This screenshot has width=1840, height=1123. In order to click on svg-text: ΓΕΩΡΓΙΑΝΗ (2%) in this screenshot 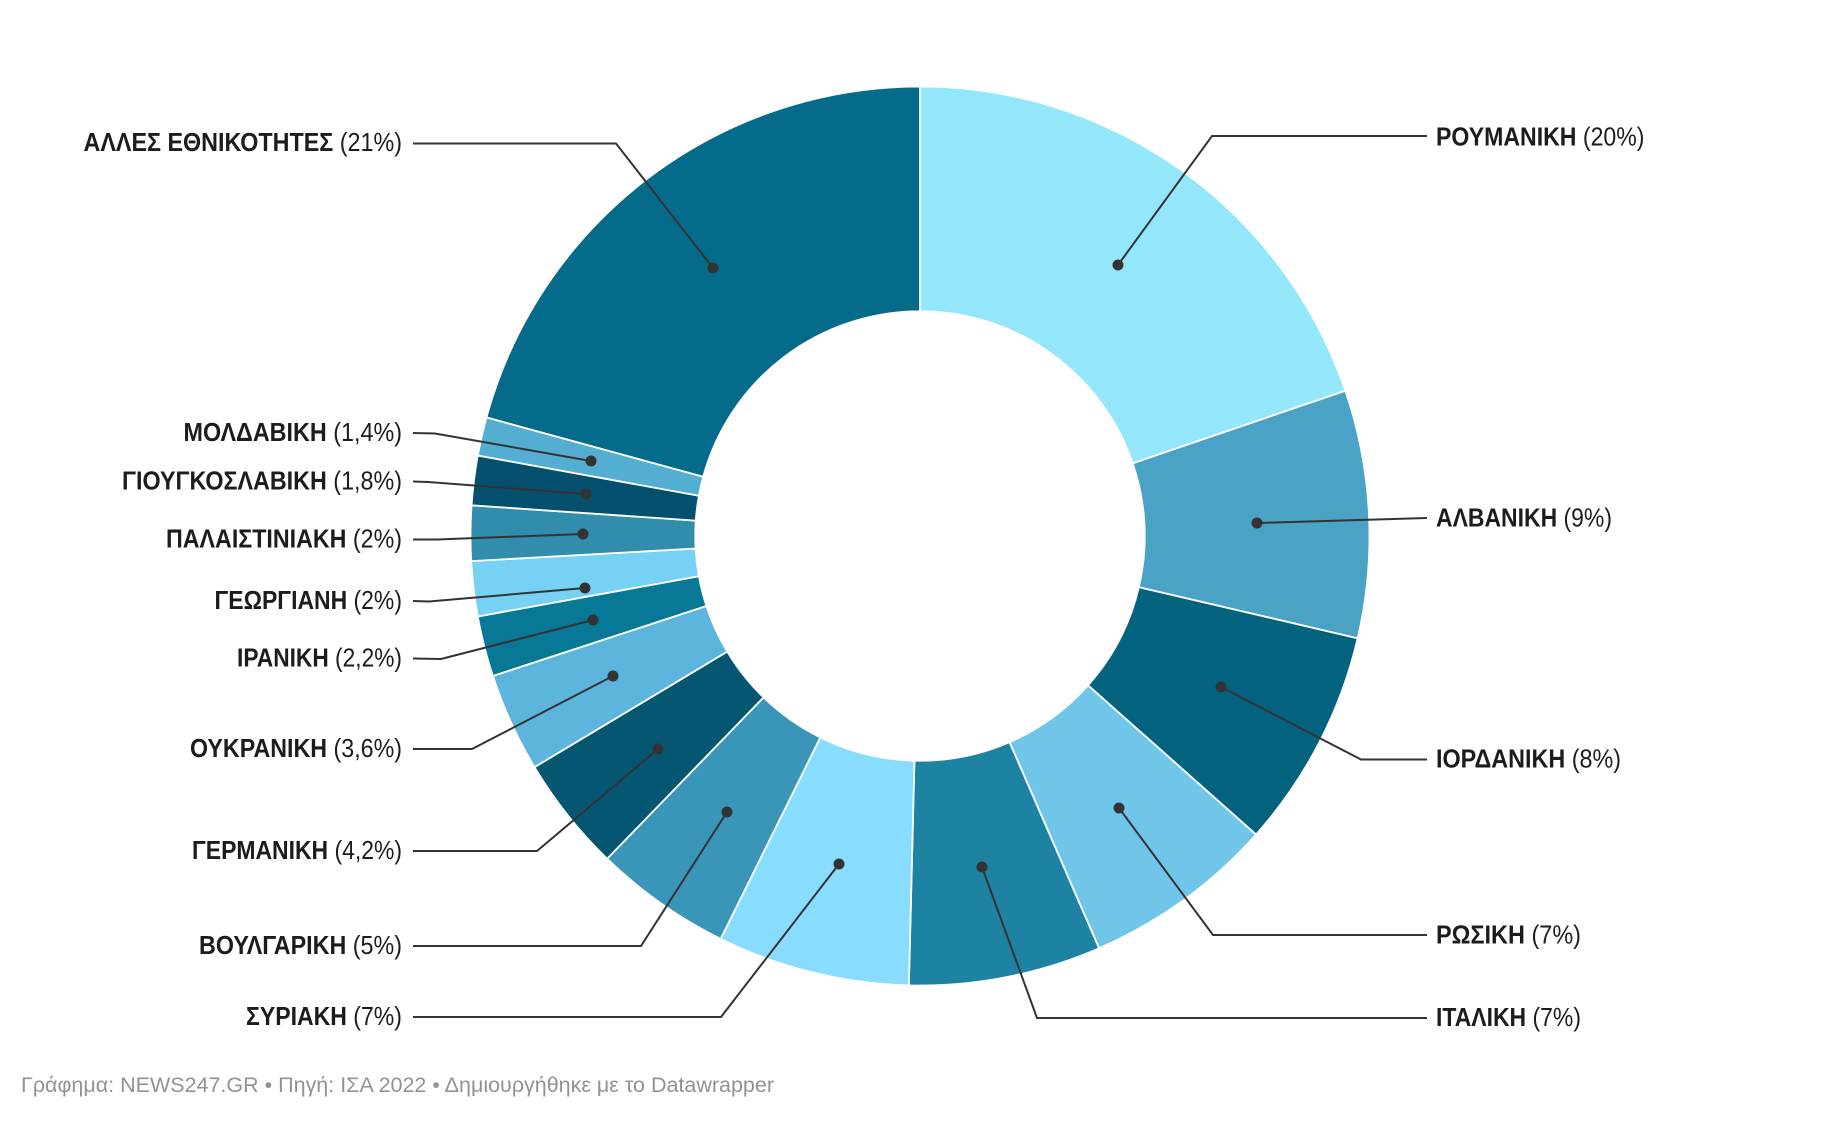, I will do `click(309, 601)`.